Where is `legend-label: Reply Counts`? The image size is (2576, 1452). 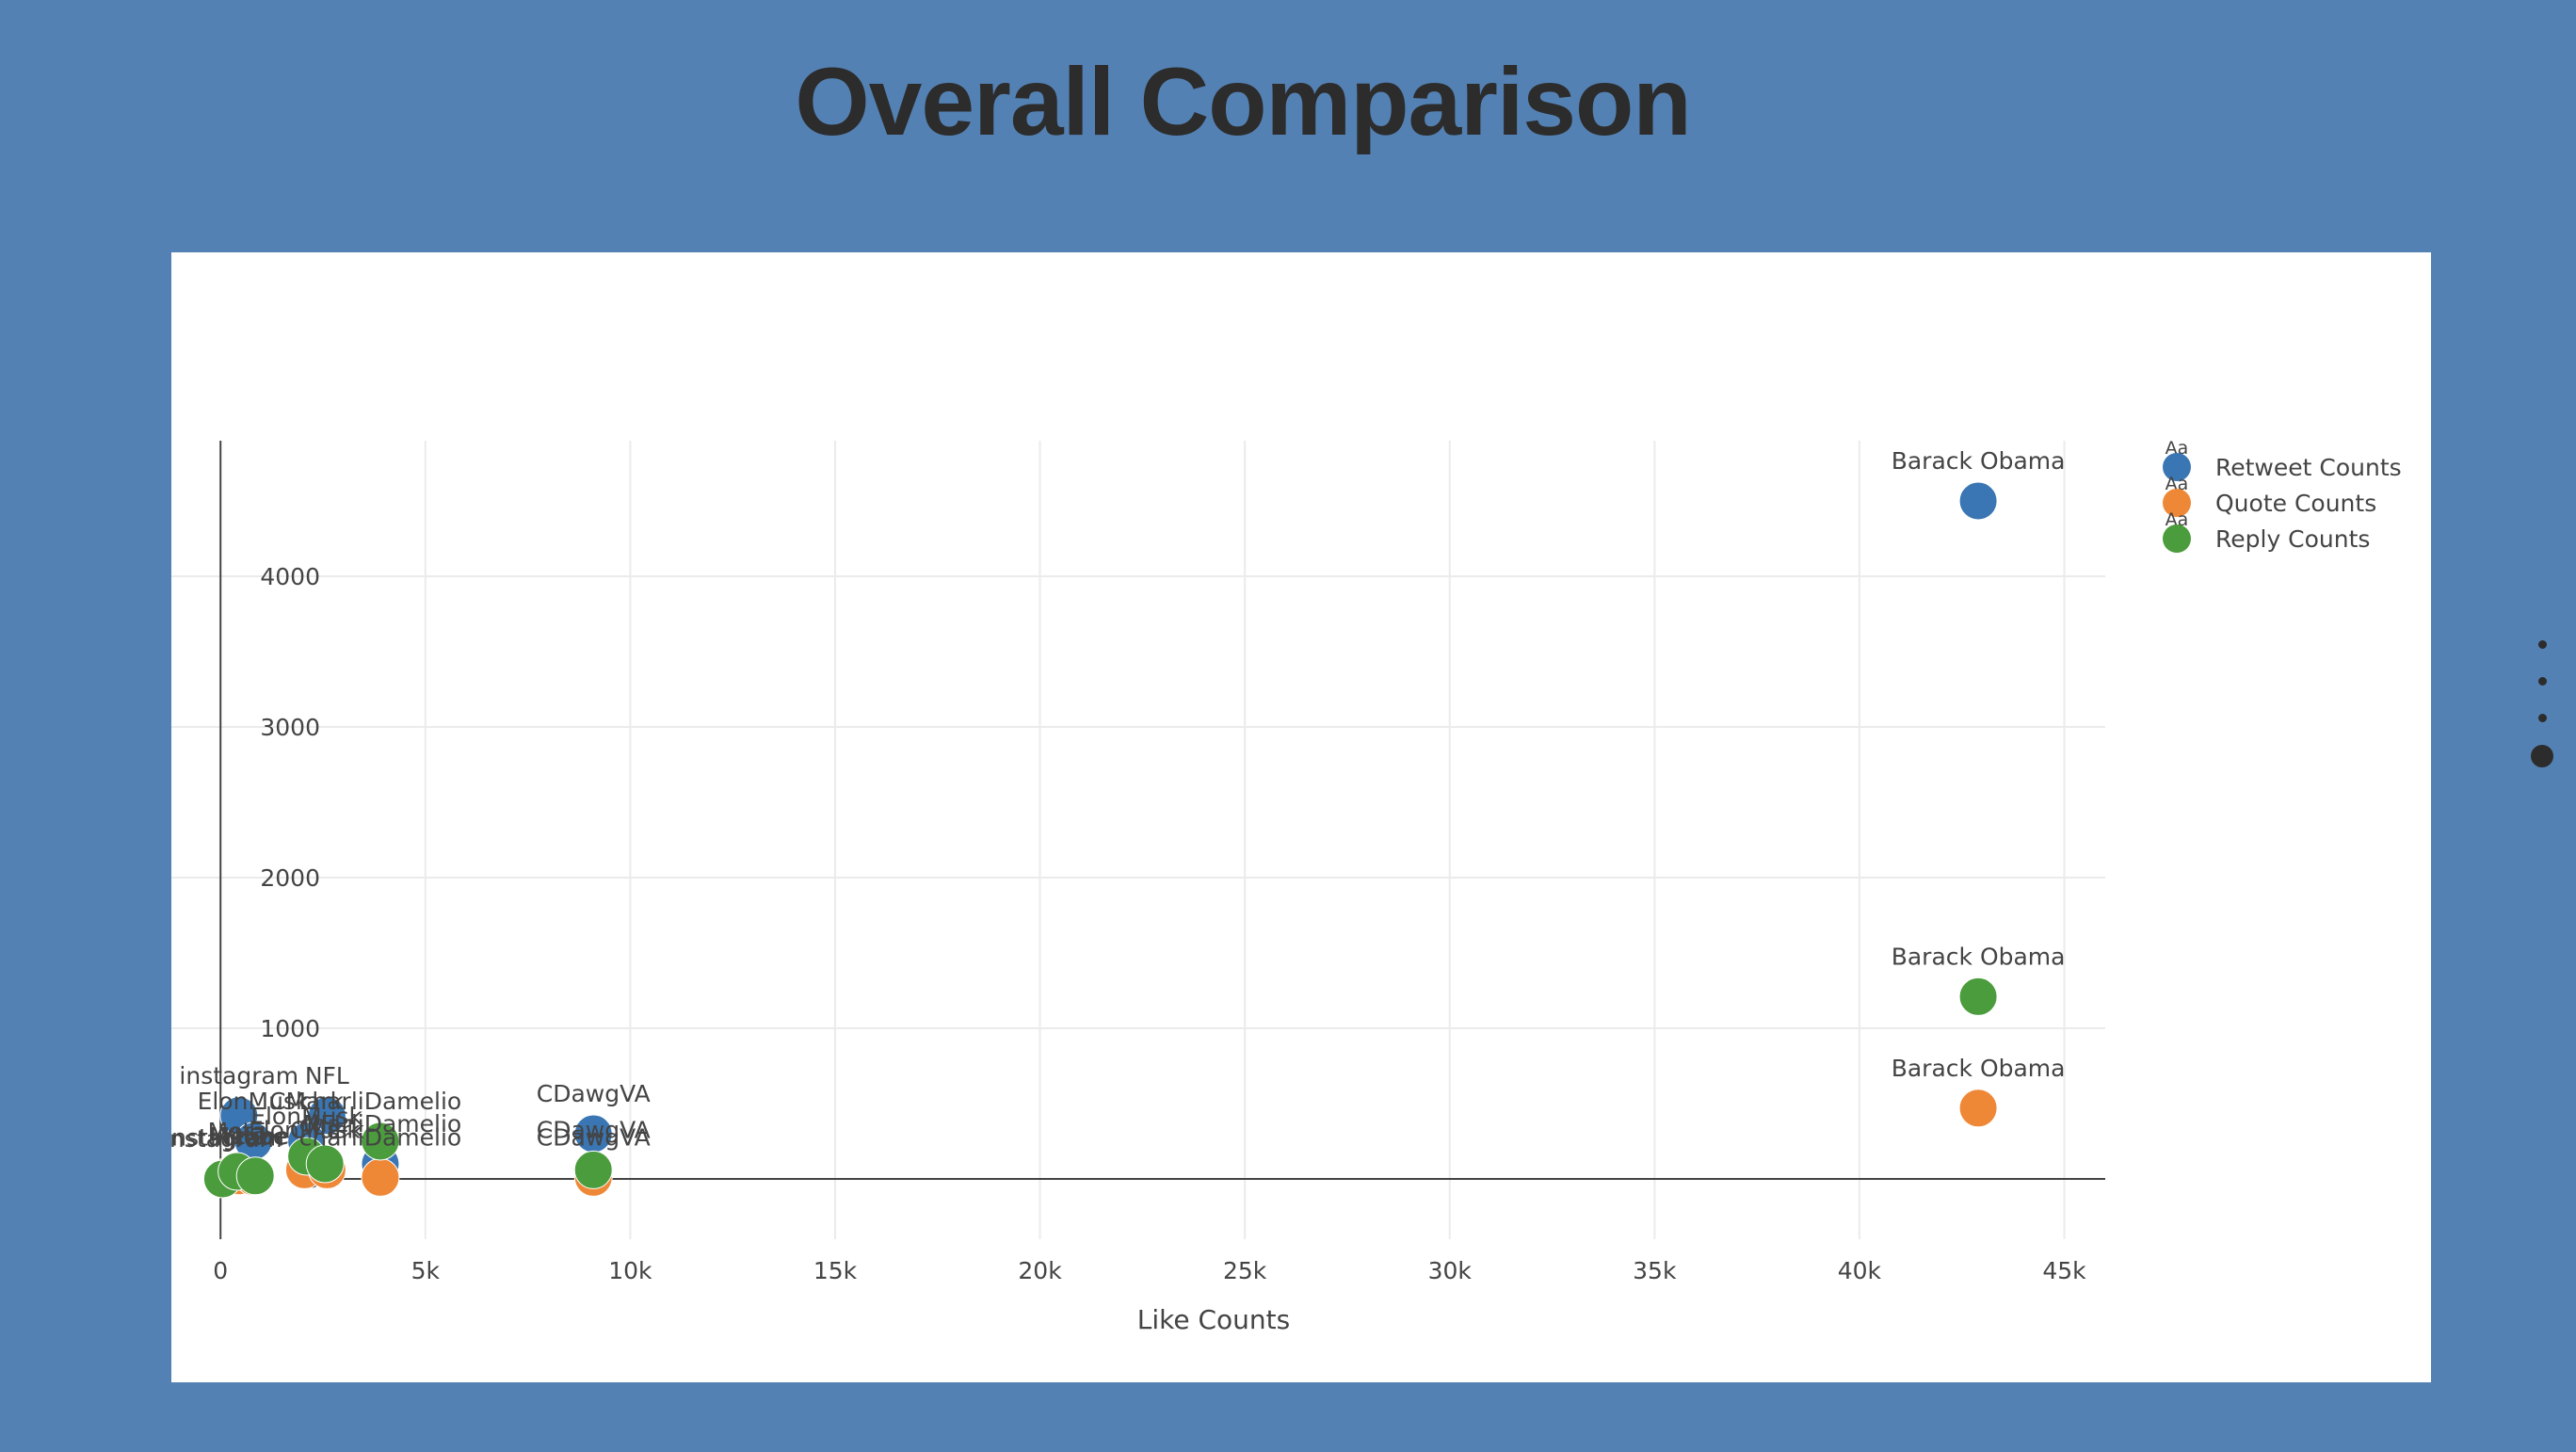
legend-label: Reply Counts is located at coordinates (2292, 539).